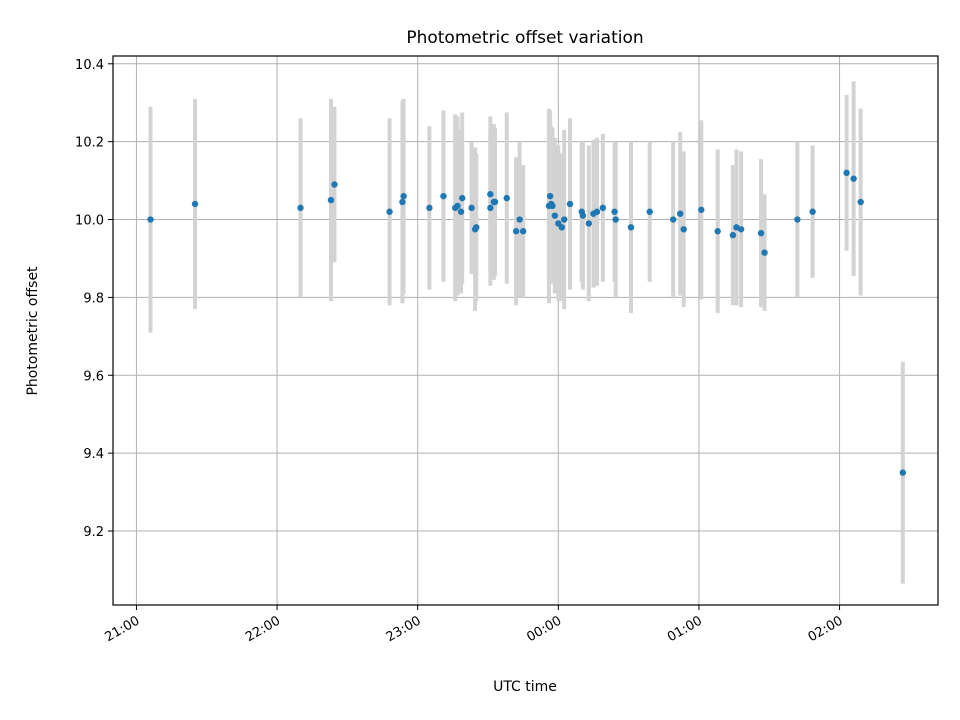  I want to click on y-tick-label: 10.2, so click(89, 143).